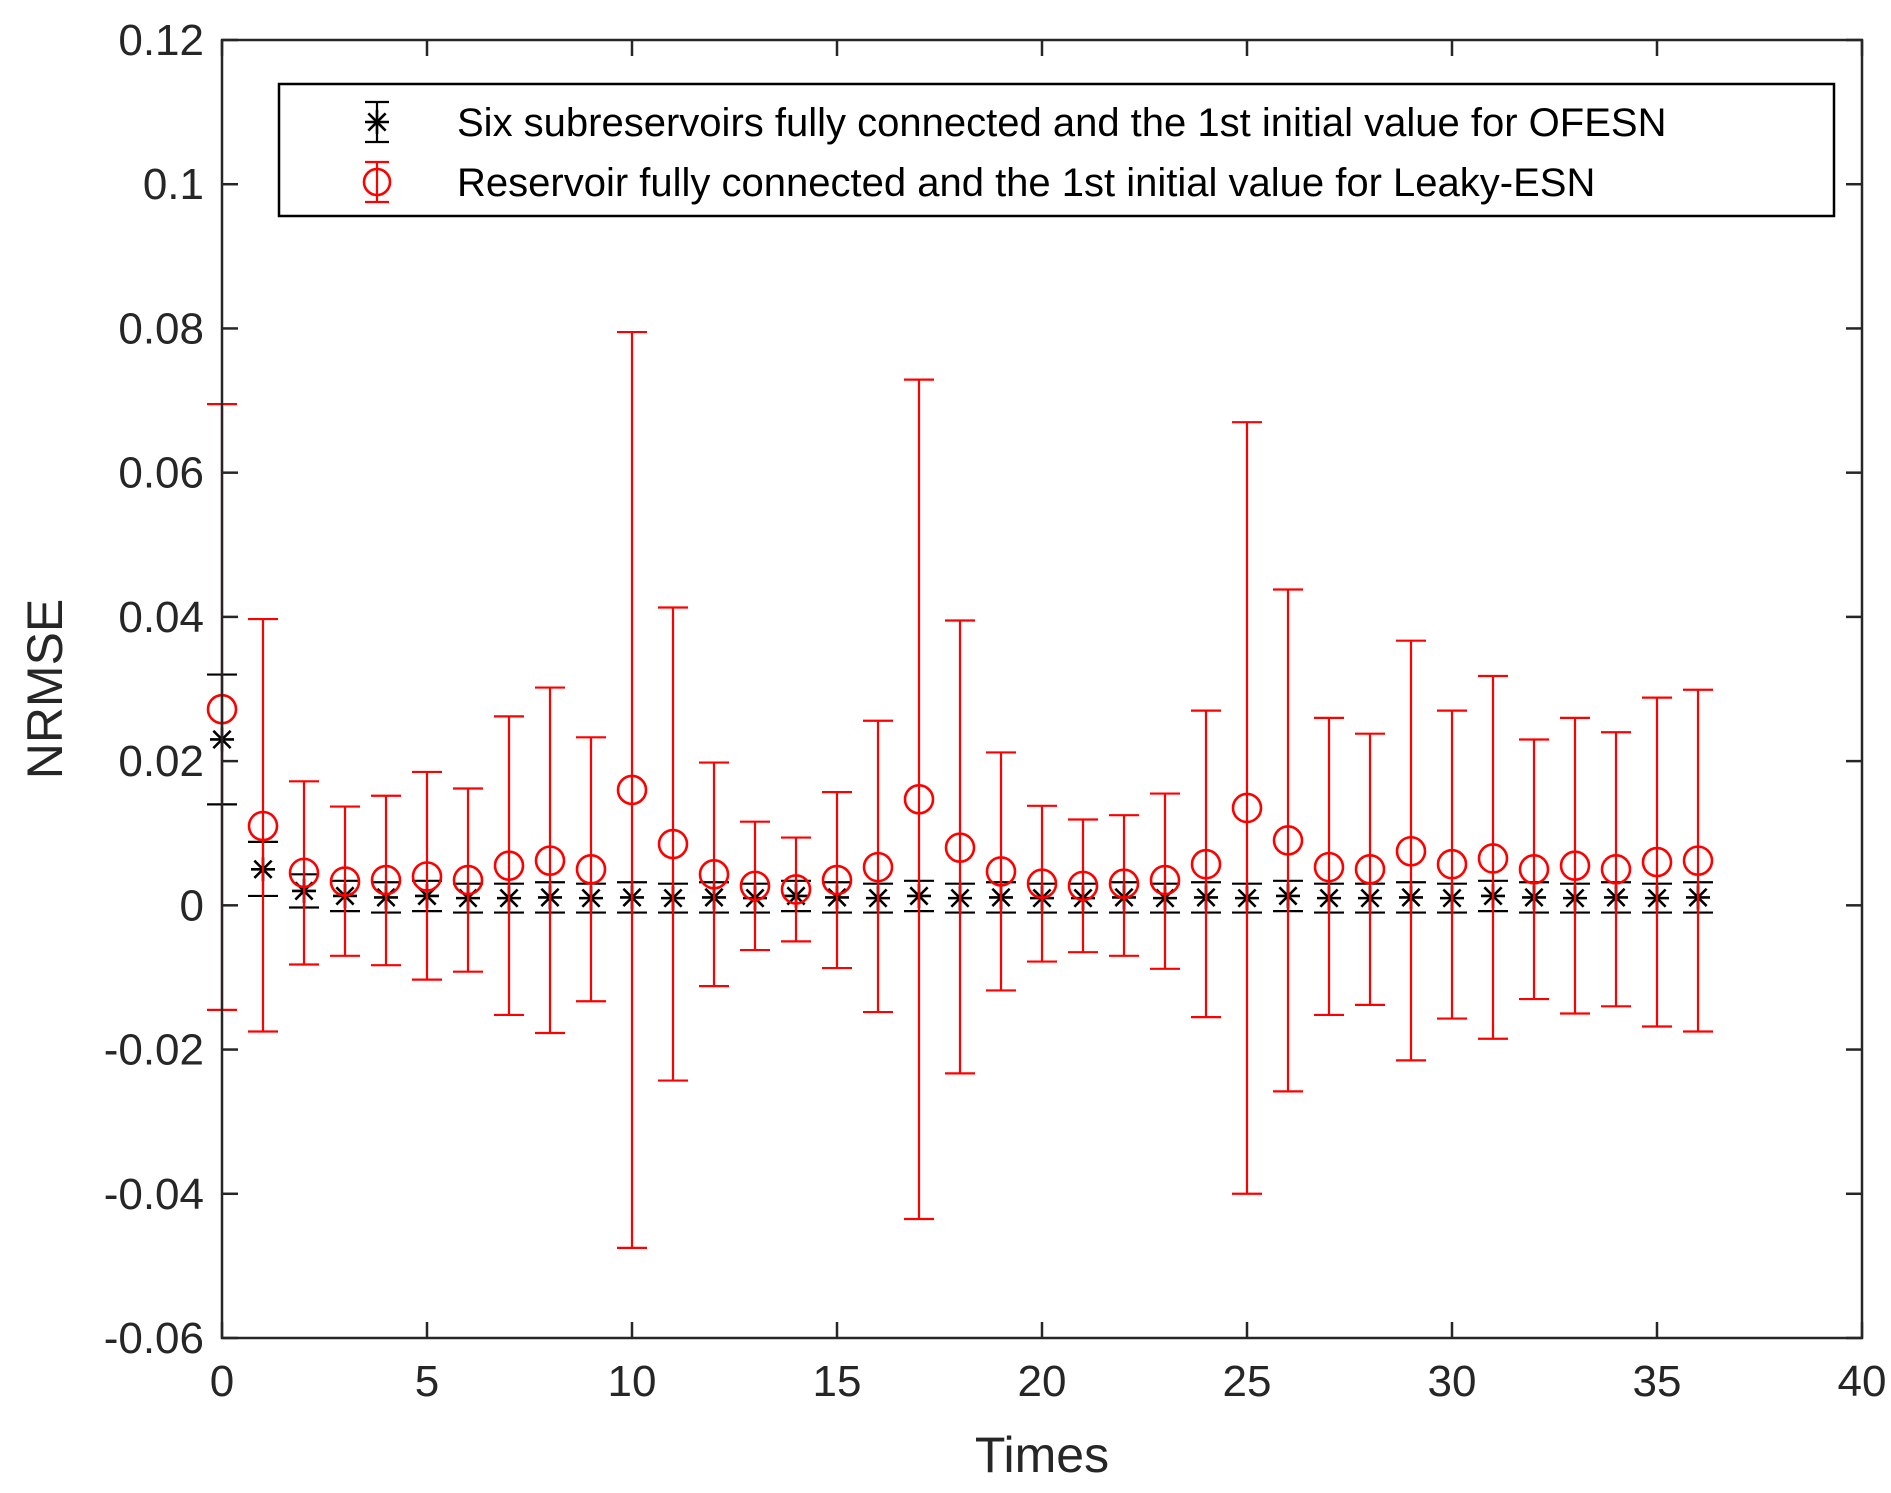 Image resolution: width=1891 pixels, height=1493 pixels. I want to click on y-tick-label: -0.02, so click(154, 1050).